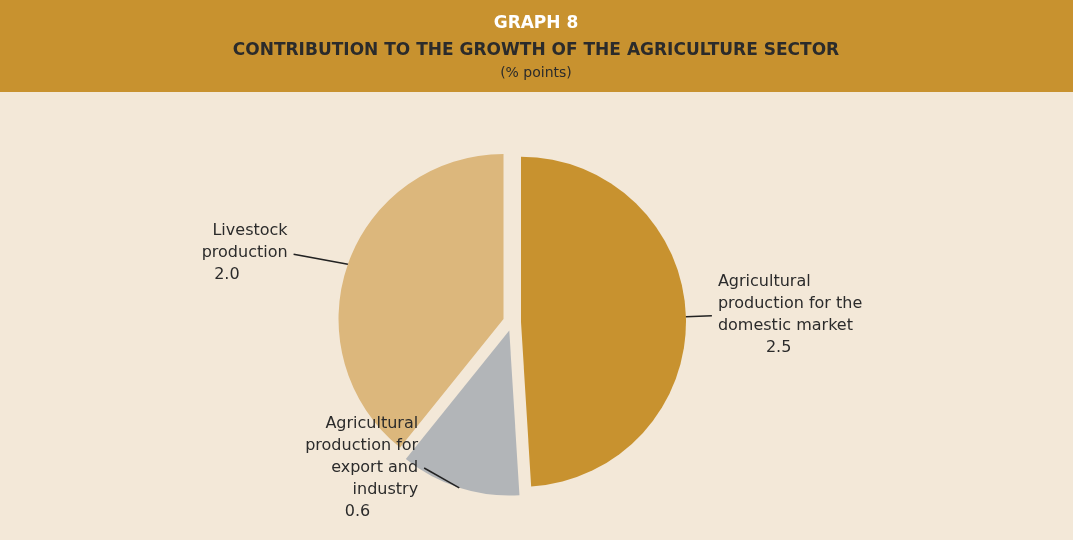 This screenshot has height=540, width=1073. I want to click on data-label: 2.0, so click(227, 274).